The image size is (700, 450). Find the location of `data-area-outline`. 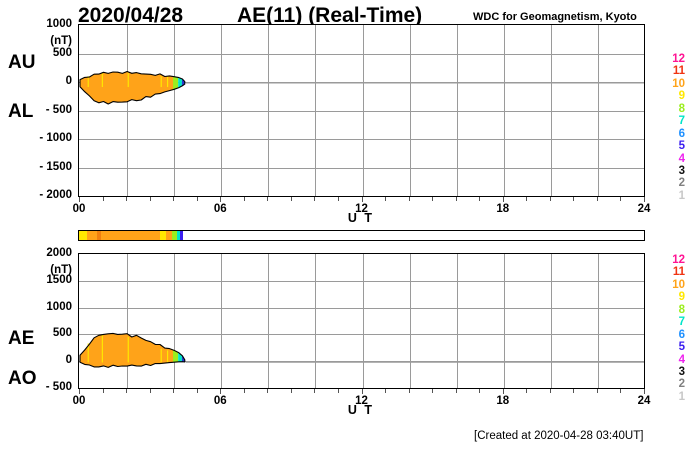

data-area-outline is located at coordinates (132, 350).